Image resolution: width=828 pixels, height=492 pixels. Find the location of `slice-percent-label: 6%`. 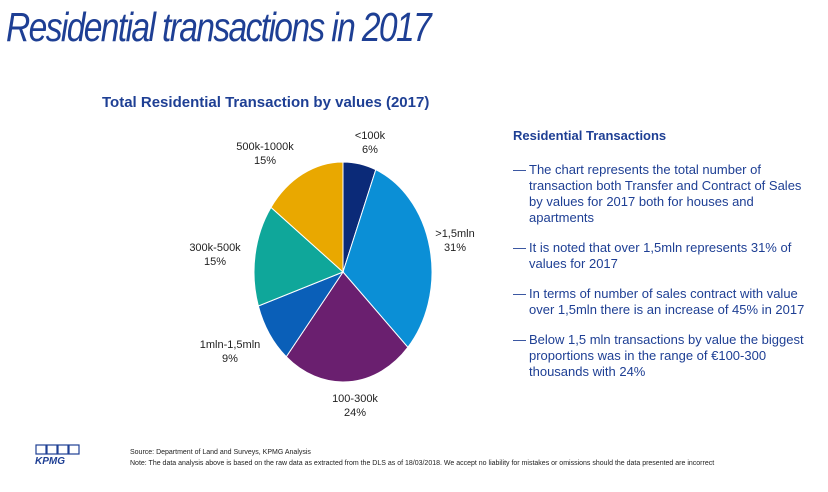

slice-percent-label: 6% is located at coordinates (370, 150).